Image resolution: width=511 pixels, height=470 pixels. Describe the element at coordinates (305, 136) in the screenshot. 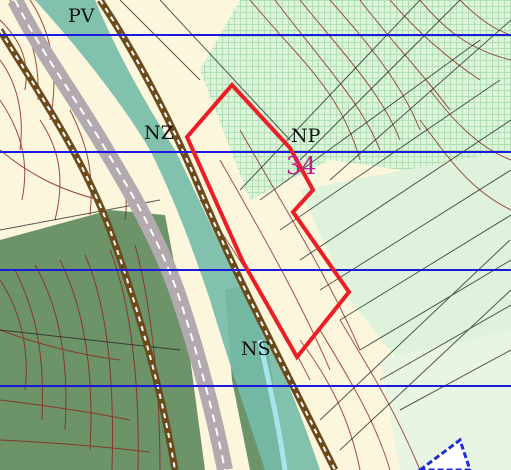

I see `zone-label-np: NP` at that location.